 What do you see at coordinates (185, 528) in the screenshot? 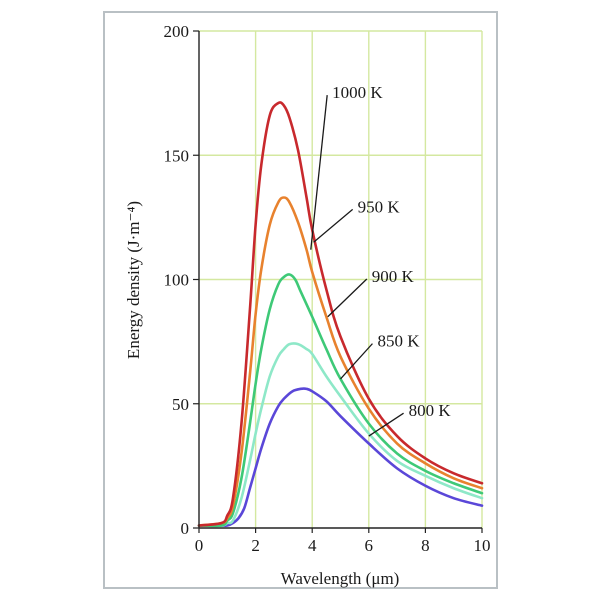
I see `y-tick-label: 0` at bounding box center [185, 528].